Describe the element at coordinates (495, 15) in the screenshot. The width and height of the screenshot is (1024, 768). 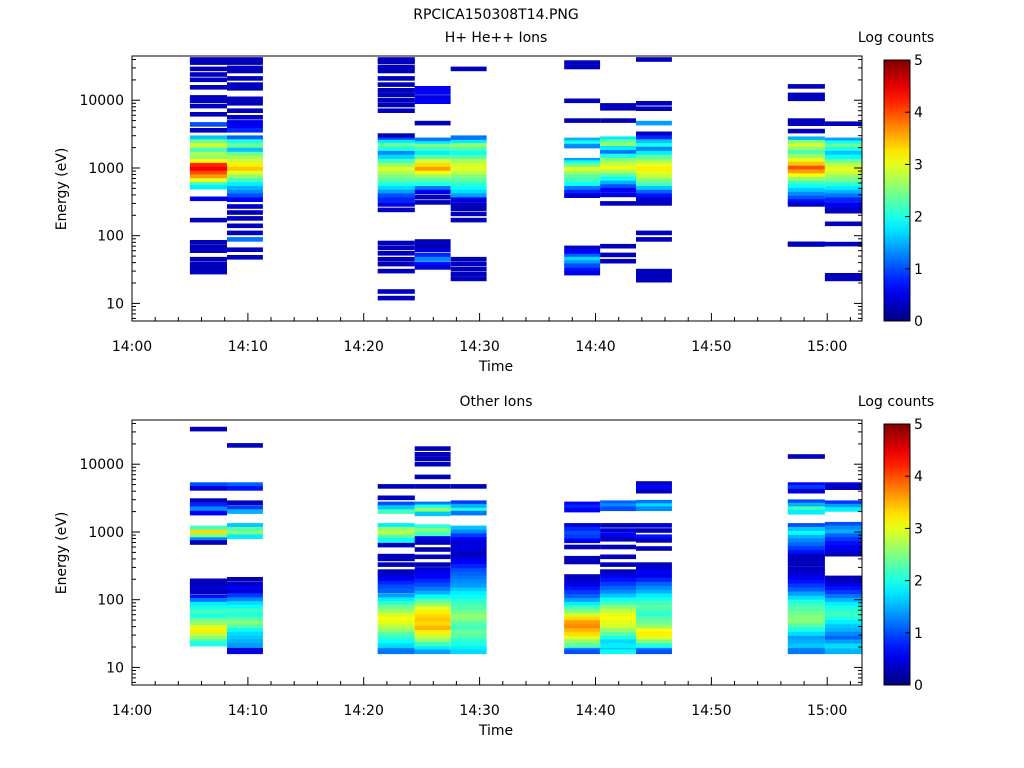
I see `figure-title: RPCICA150308T14.PNG` at that location.